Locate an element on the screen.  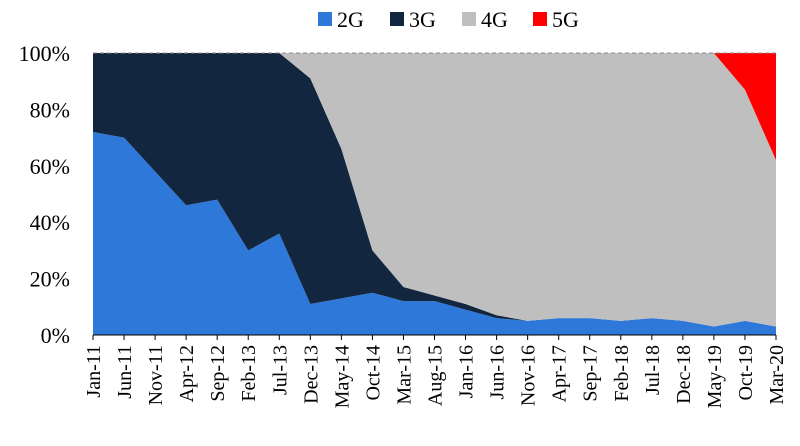
x-tick-label: Nov-16 is located at coordinates (529, 375).